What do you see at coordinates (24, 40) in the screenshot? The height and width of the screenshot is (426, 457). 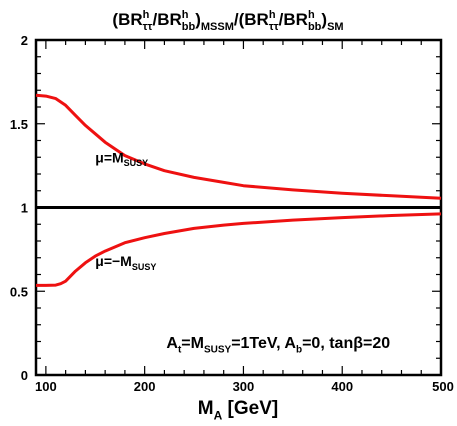 I see `y-tick-label: 2` at bounding box center [24, 40].